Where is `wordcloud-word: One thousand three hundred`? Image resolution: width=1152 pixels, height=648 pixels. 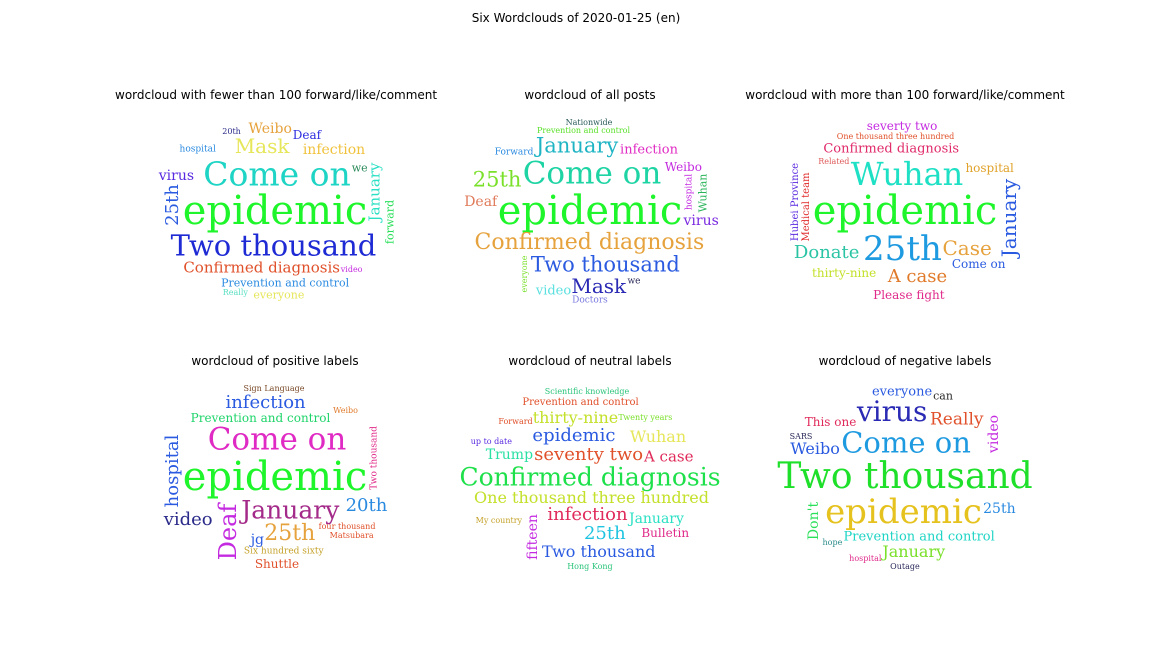
wordcloud-word: One thousand three hundred is located at coordinates (592, 497).